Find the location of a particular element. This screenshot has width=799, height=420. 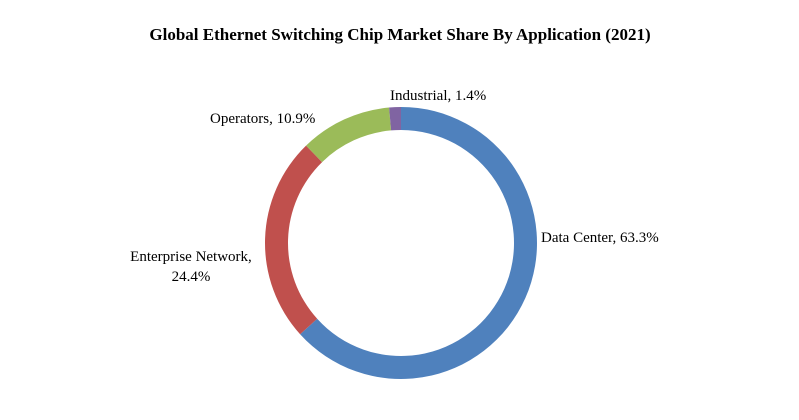

slice-label: Data Center, 63.3% is located at coordinates (600, 238).